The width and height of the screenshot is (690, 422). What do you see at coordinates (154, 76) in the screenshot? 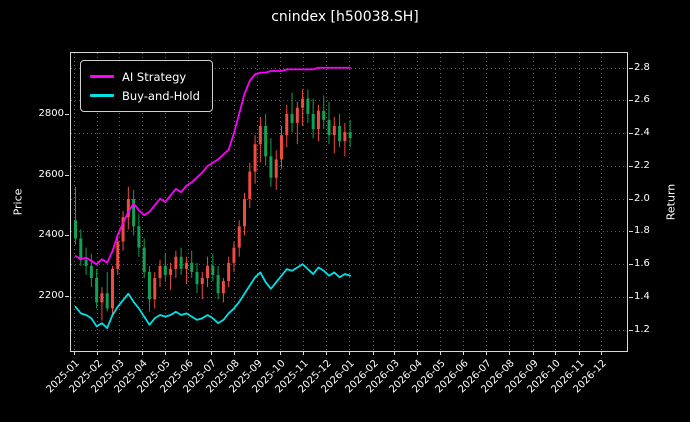
I see `legend-label-ai-strategy: AI Strategy` at bounding box center [154, 76].